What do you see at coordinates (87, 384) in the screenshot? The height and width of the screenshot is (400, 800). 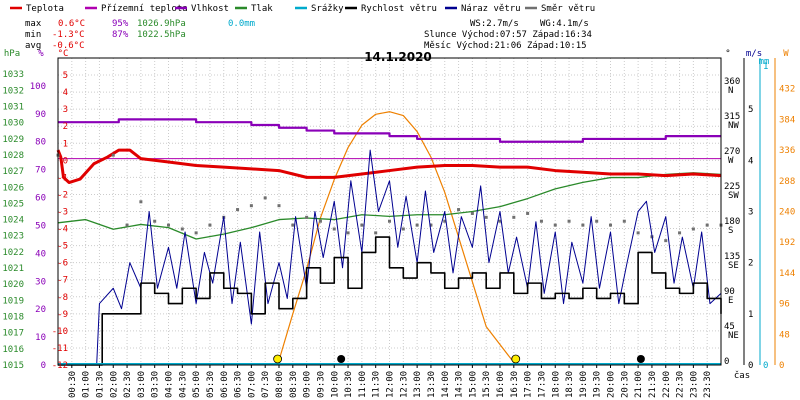 I see `x-tick-label: 01:00` at bounding box center [87, 384].